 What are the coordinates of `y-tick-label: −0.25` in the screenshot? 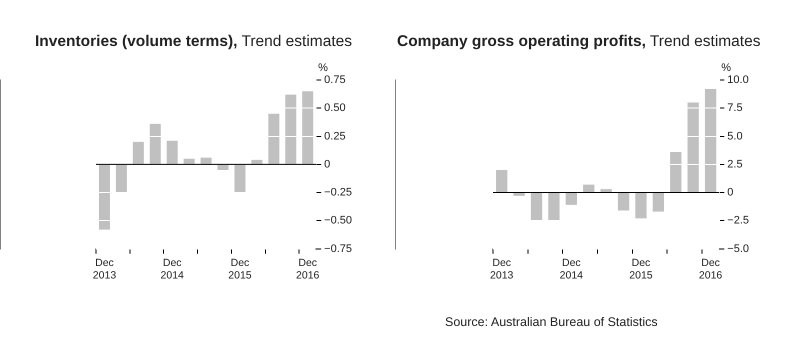 It's located at (338, 192).